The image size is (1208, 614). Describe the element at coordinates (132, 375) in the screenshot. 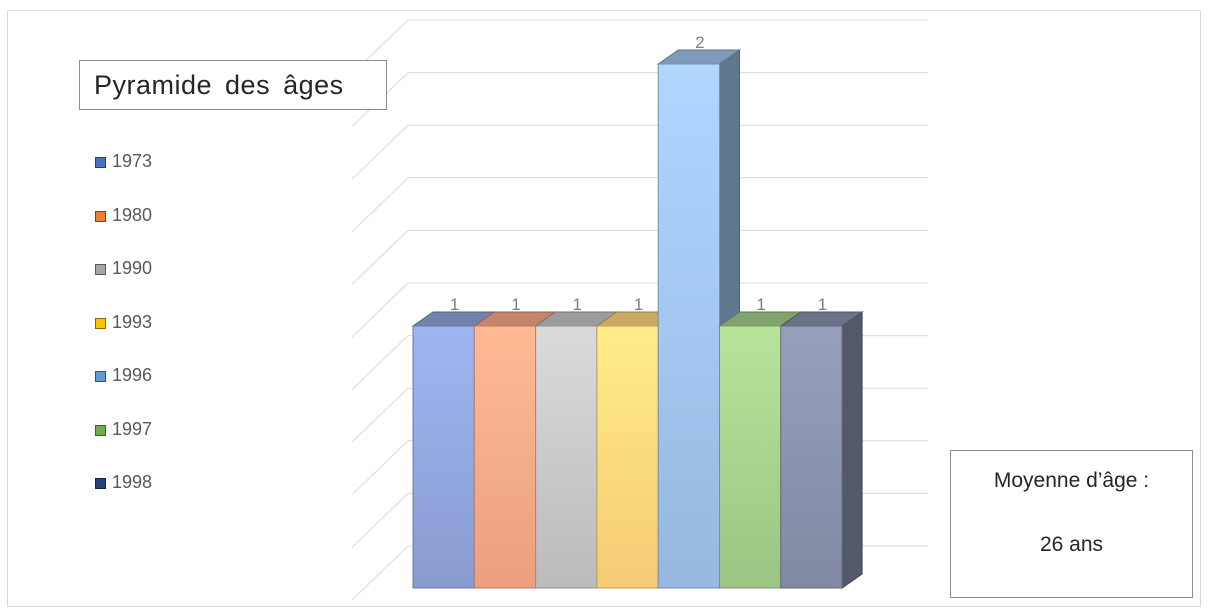

I see `legend-label: 1996` at that location.